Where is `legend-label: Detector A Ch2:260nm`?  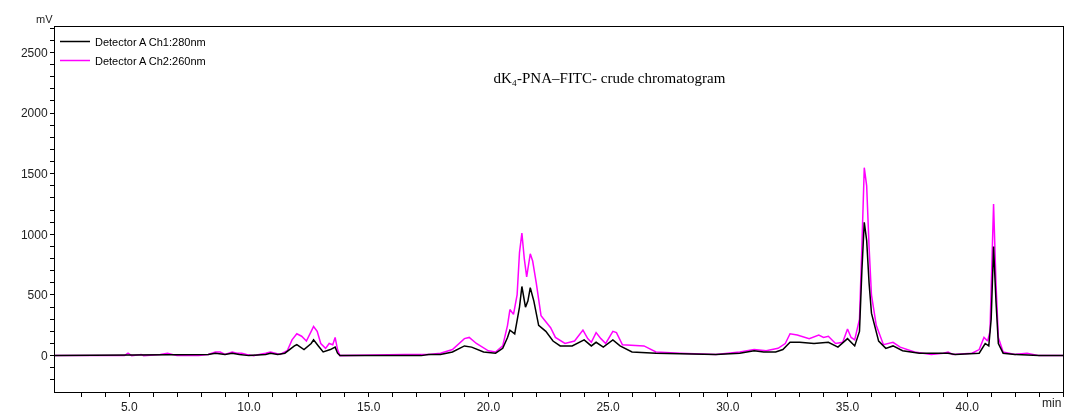 legend-label: Detector A Ch2:260nm is located at coordinates (150, 60).